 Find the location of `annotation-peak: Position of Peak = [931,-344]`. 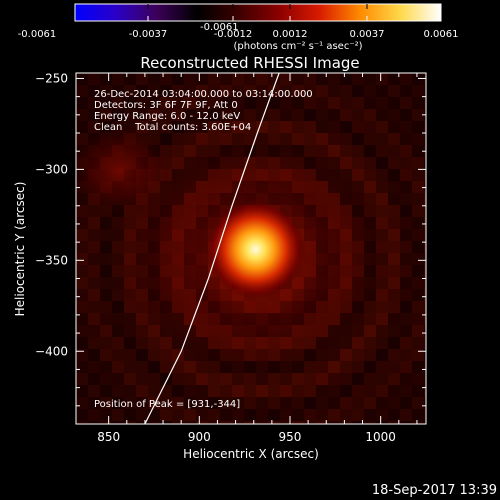

annotation-peak: Position of Peak = [931,-344] is located at coordinates (167, 404).